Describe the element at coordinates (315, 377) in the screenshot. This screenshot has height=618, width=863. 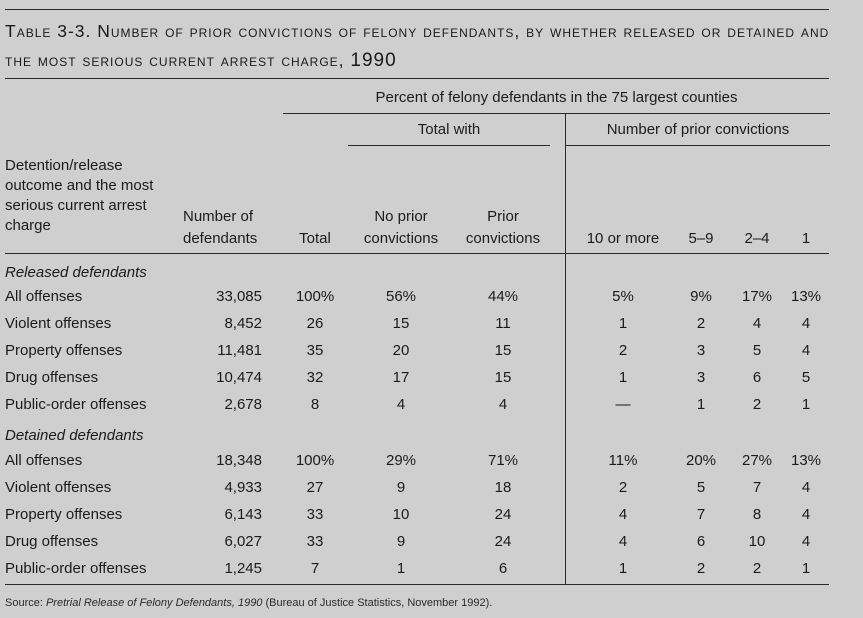
I see `row-total: 32` at that location.